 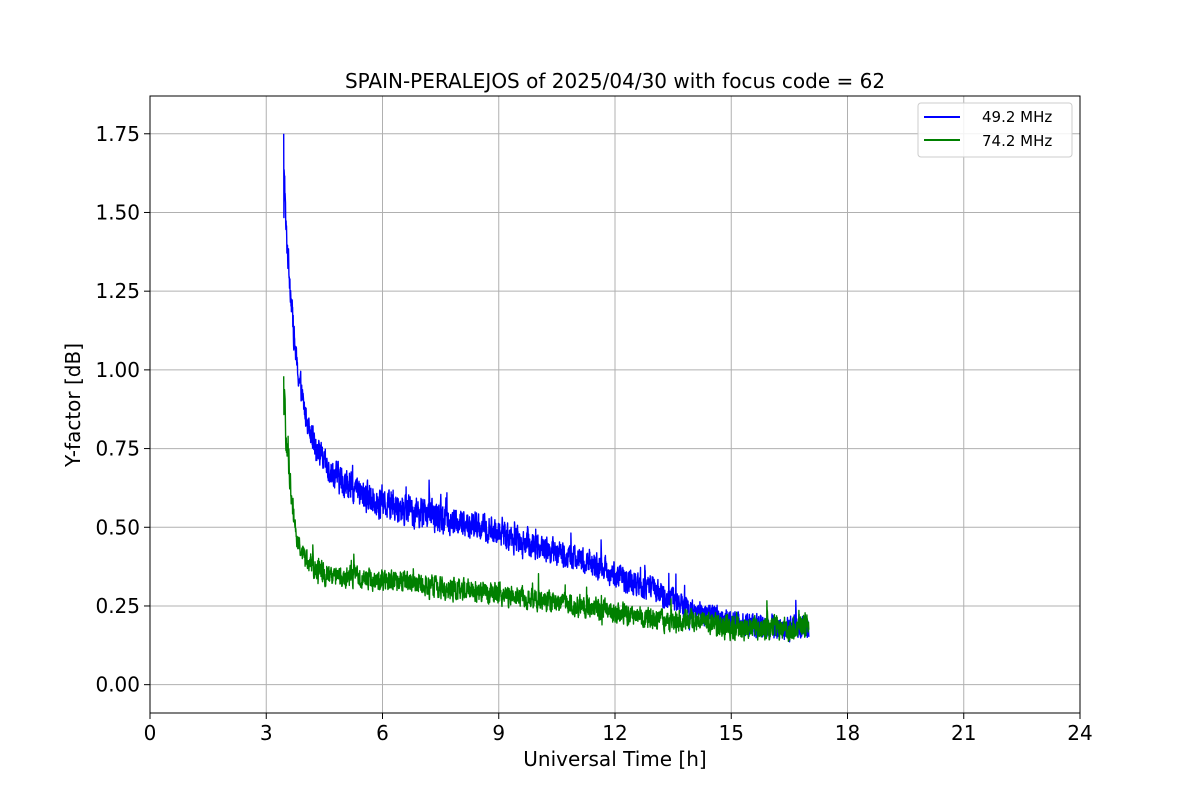 What do you see at coordinates (382, 733) in the screenshot?
I see `x-tick-label: 6` at bounding box center [382, 733].